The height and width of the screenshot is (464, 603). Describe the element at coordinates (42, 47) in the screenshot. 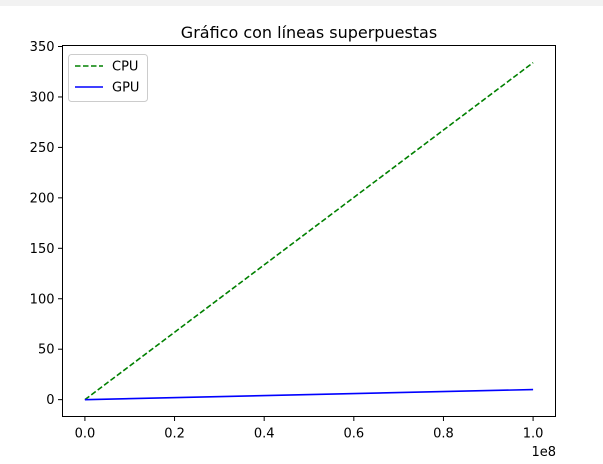

I see `y-tick-label: 350` at that location.